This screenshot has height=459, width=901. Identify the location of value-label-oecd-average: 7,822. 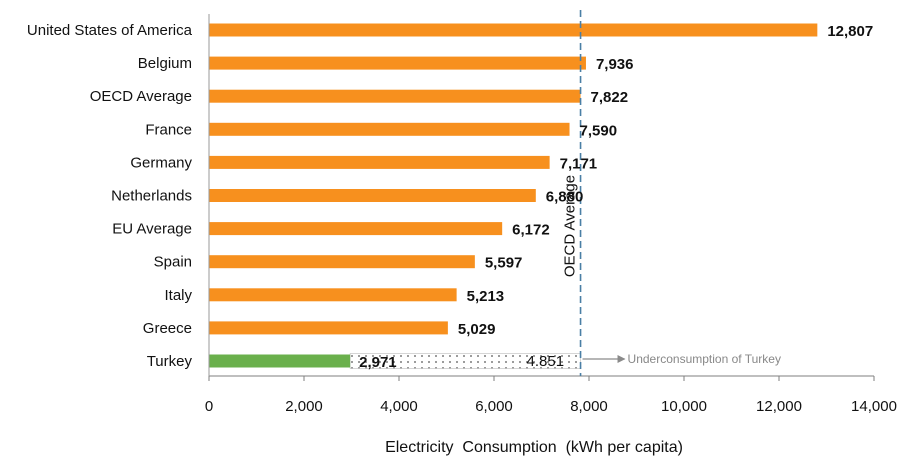
(610, 97).